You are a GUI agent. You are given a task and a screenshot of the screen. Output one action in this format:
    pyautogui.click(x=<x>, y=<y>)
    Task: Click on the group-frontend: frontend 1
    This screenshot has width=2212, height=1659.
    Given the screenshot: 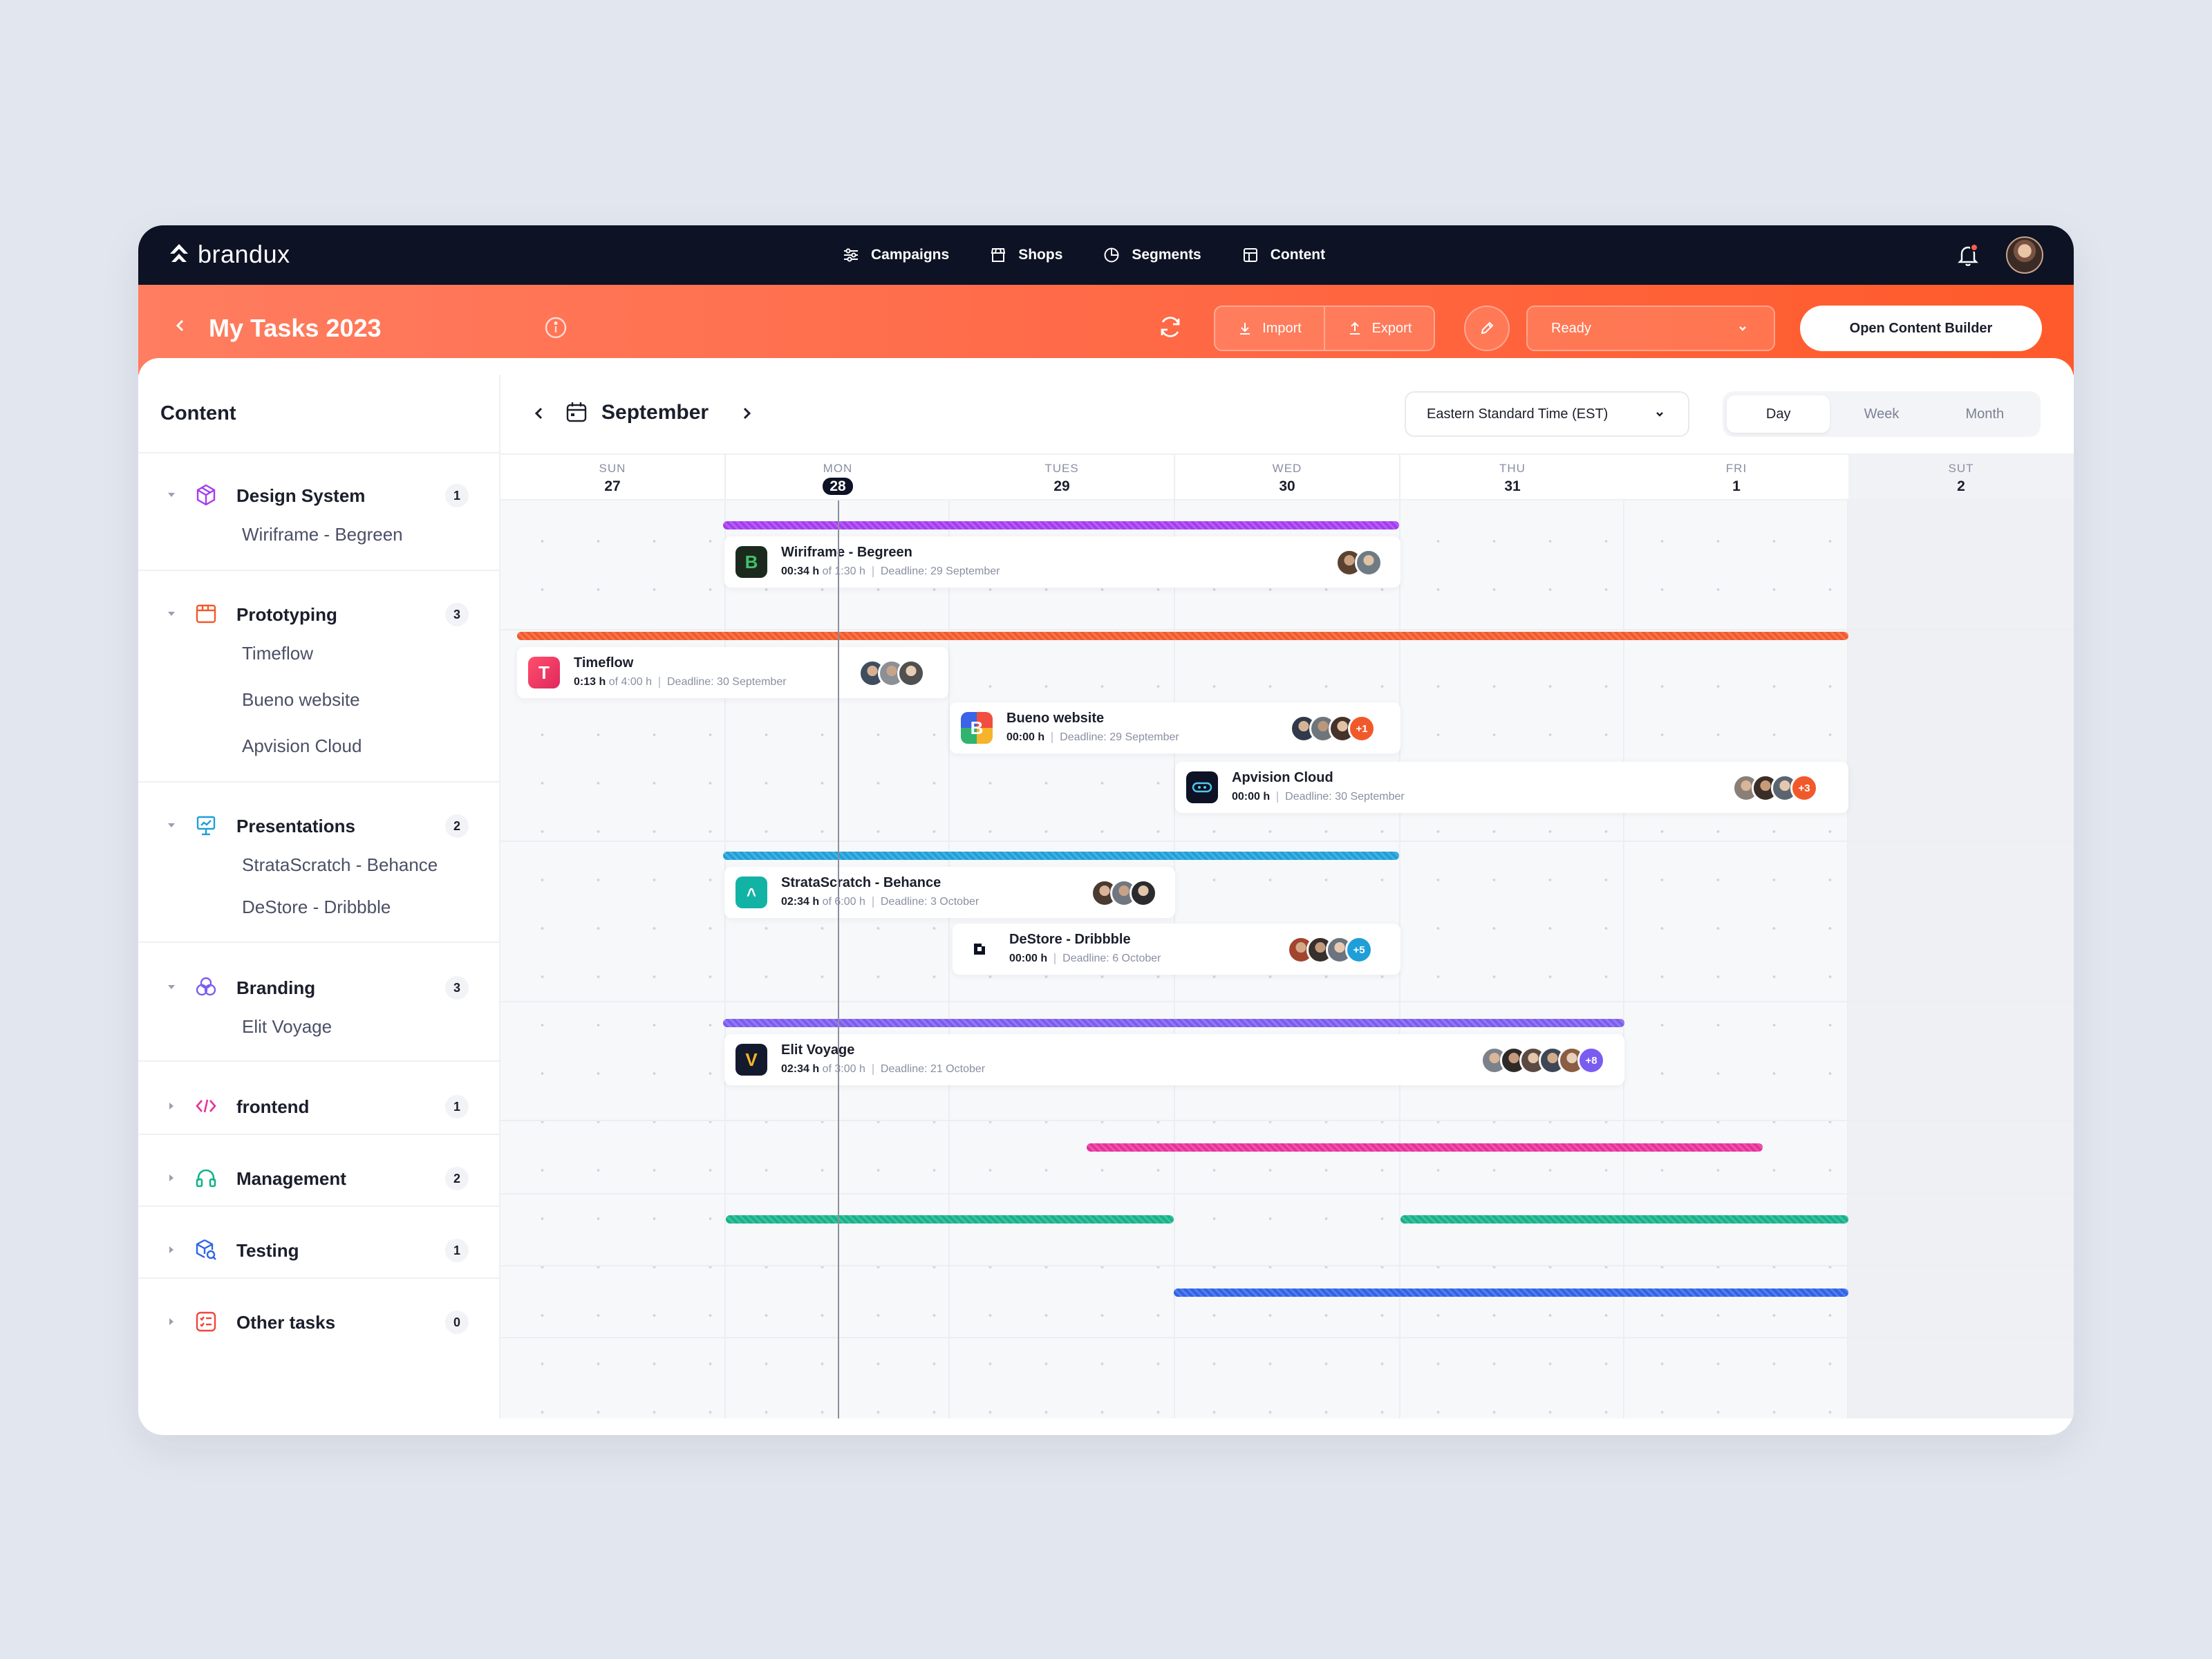 What is the action you would take?
    pyautogui.click(x=319, y=1106)
    